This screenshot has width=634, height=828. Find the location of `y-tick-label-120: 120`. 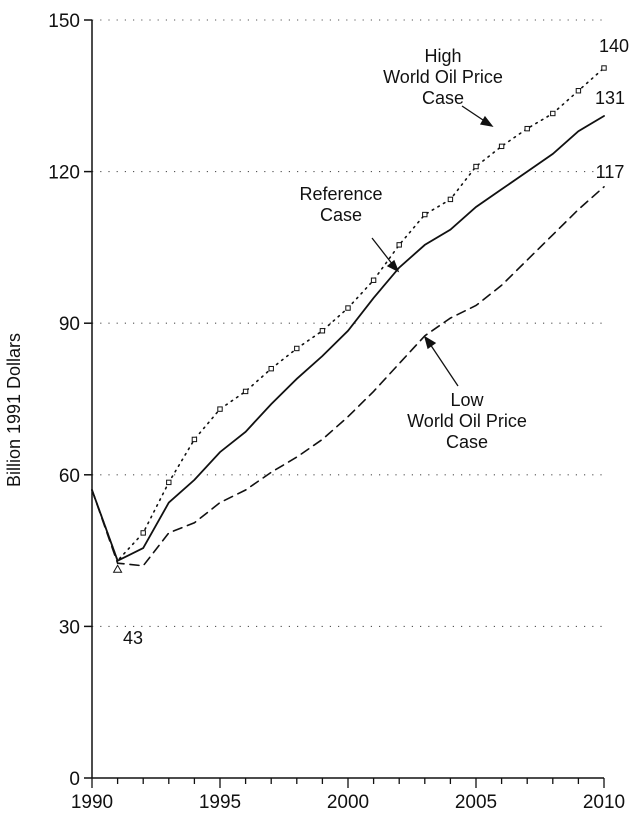

y-tick-label-120: 120 is located at coordinates (64, 173).